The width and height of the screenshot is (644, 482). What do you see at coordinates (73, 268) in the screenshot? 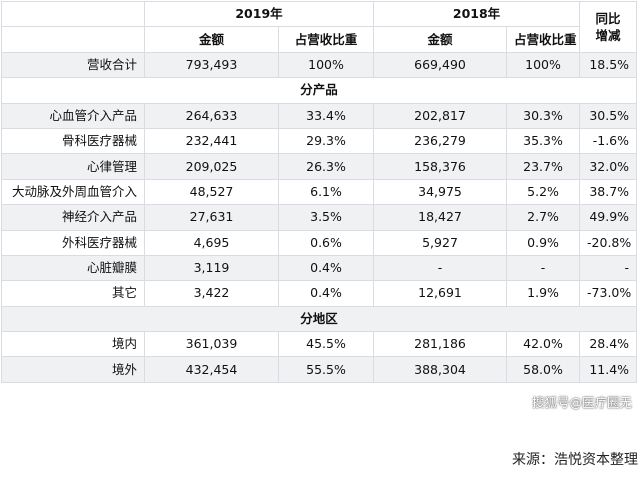
I see `row-label: 心脏瓣膜` at bounding box center [73, 268].